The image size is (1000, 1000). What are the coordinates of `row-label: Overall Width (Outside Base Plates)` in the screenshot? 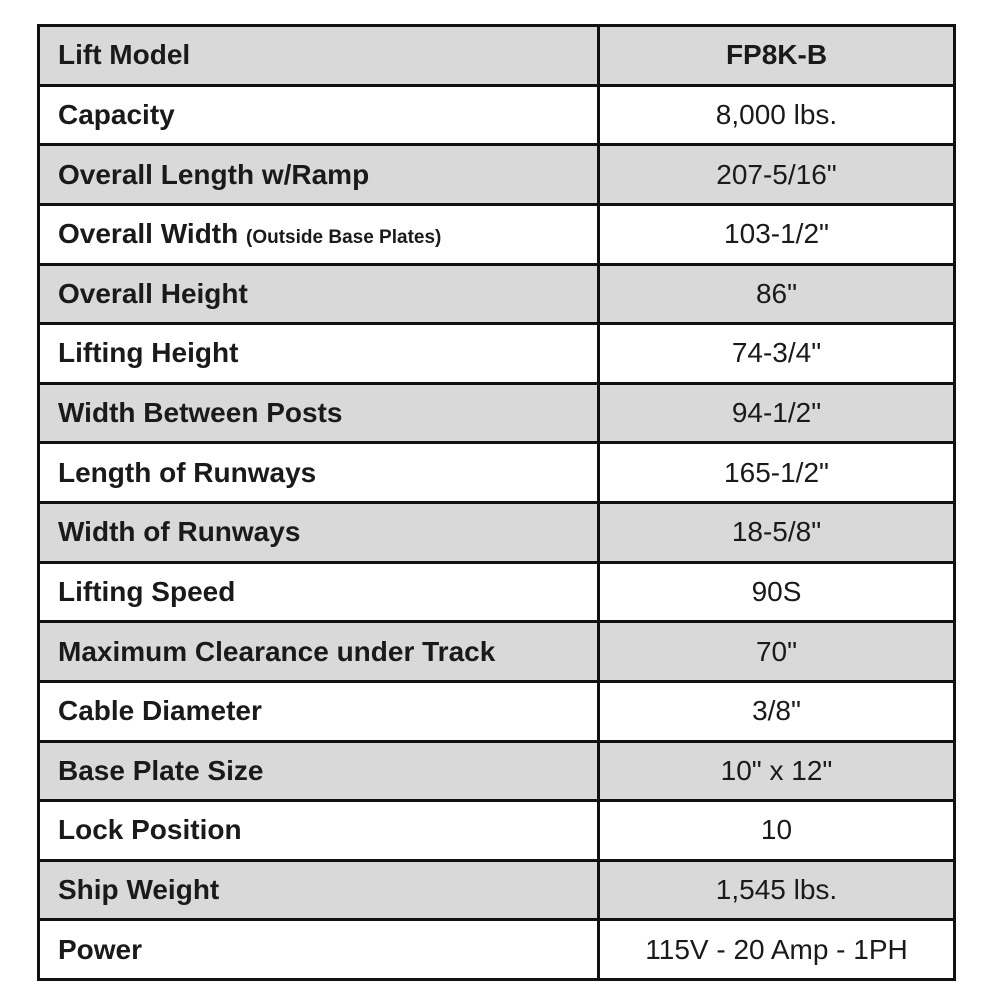 It's located at (318, 234).